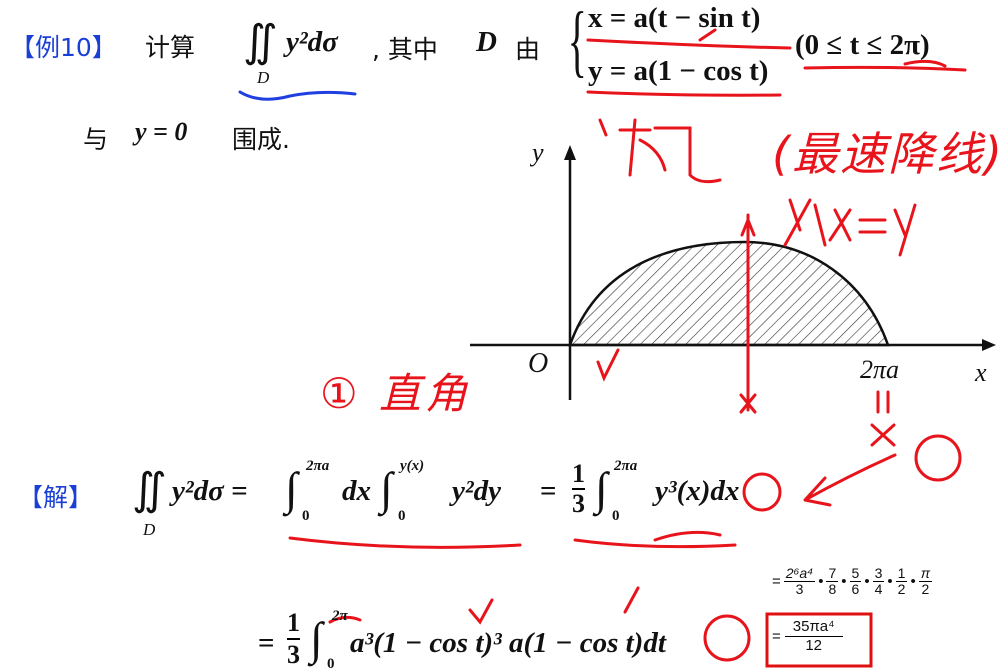 Image resolution: width=998 pixels, height=671 pixels. What do you see at coordinates (318, 466) in the screenshot?
I see `integral-1-upper: 2πa` at bounding box center [318, 466].